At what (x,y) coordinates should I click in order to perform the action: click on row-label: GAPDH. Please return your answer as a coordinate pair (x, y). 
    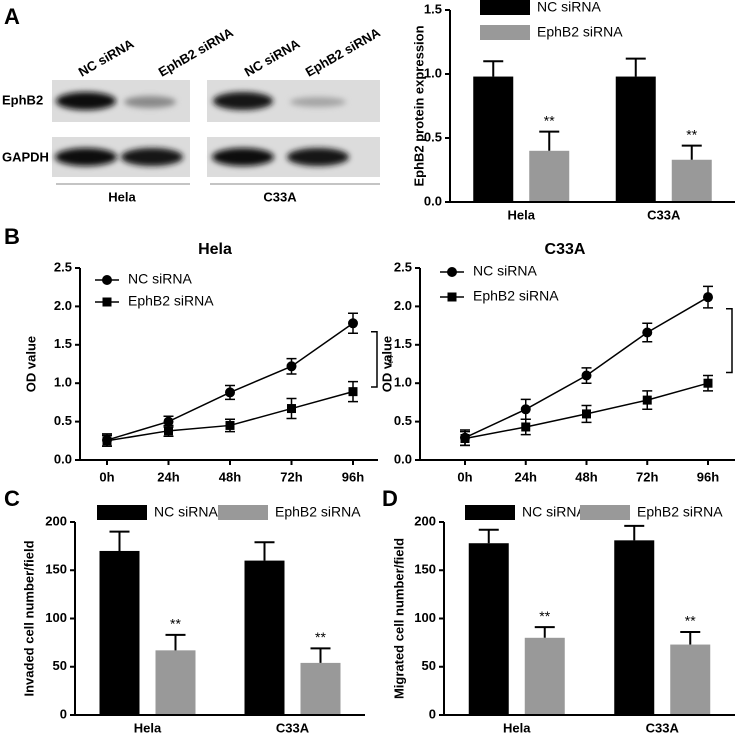
    Looking at the image, I should click on (25, 156).